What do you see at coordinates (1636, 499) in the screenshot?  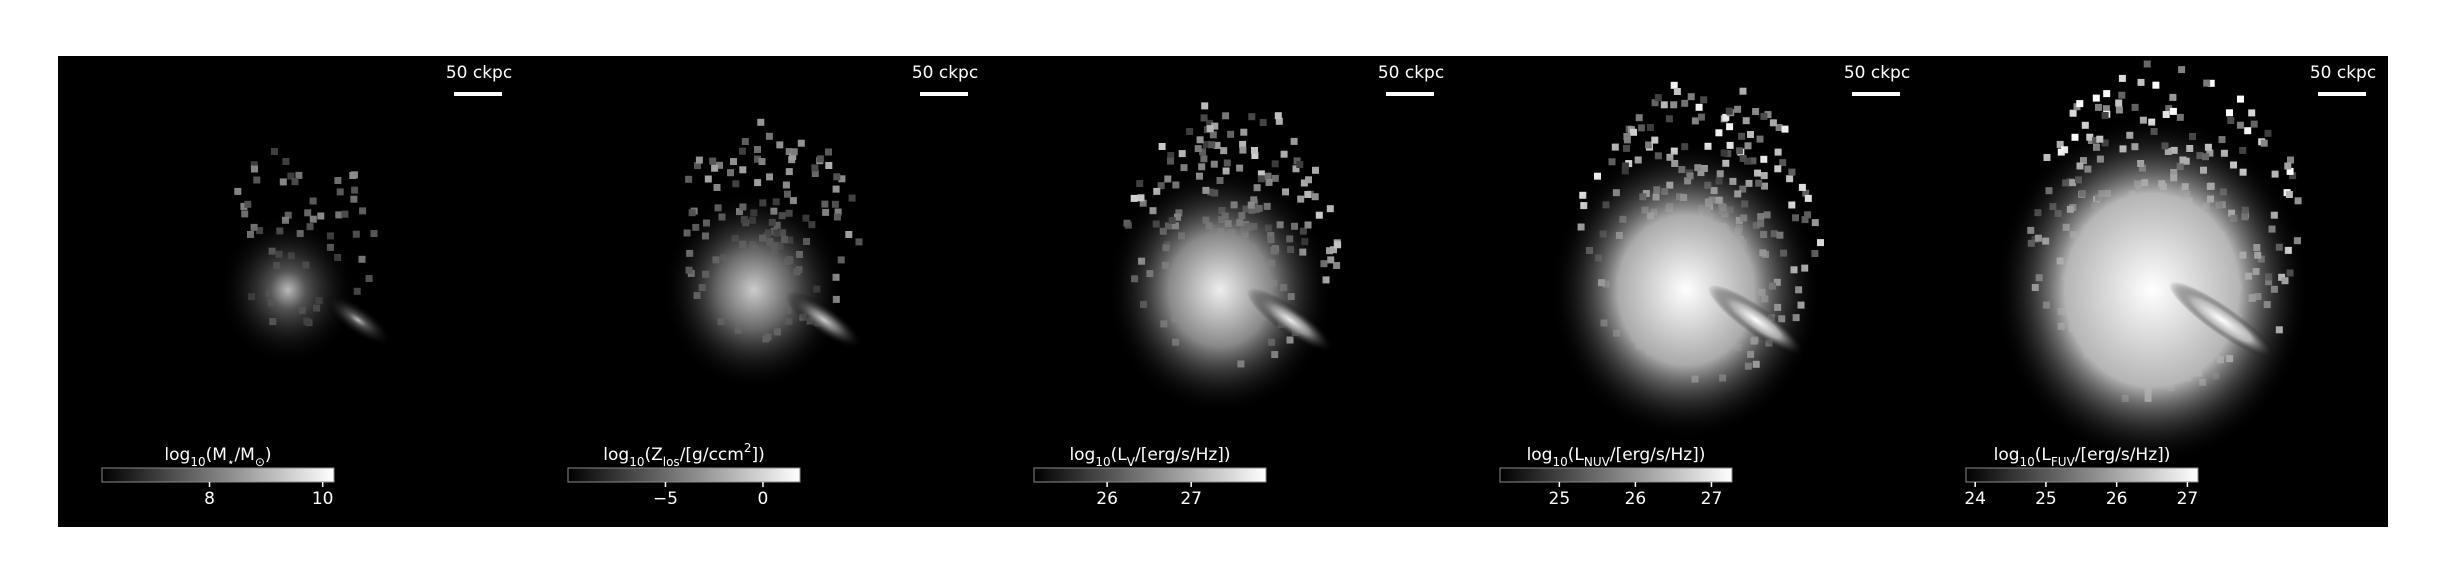 I see `colorbar-tick-label: 26` at bounding box center [1636, 499].